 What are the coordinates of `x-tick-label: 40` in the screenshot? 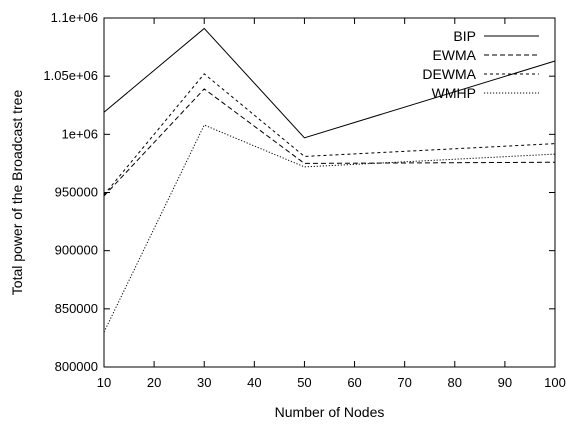 It's located at (254, 382).